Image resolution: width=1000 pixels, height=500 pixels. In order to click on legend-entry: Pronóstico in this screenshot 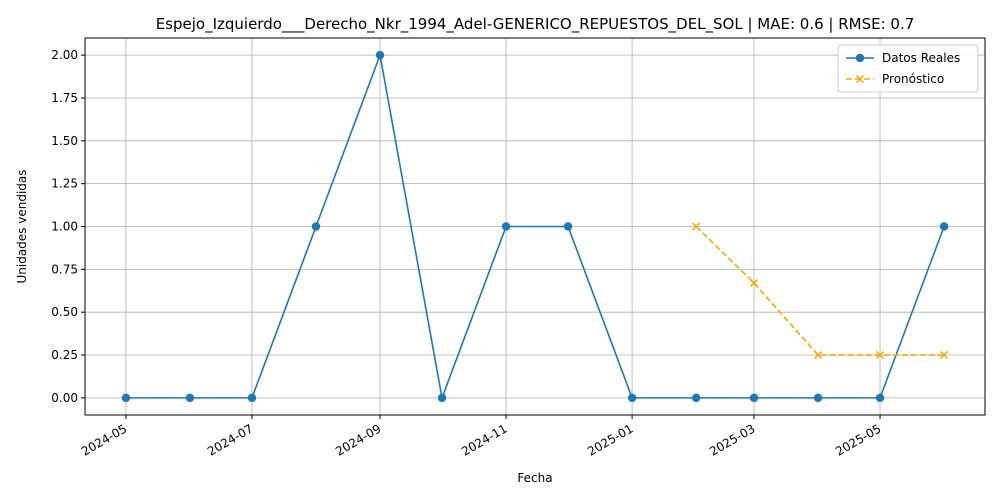, I will do `click(895, 79)`.